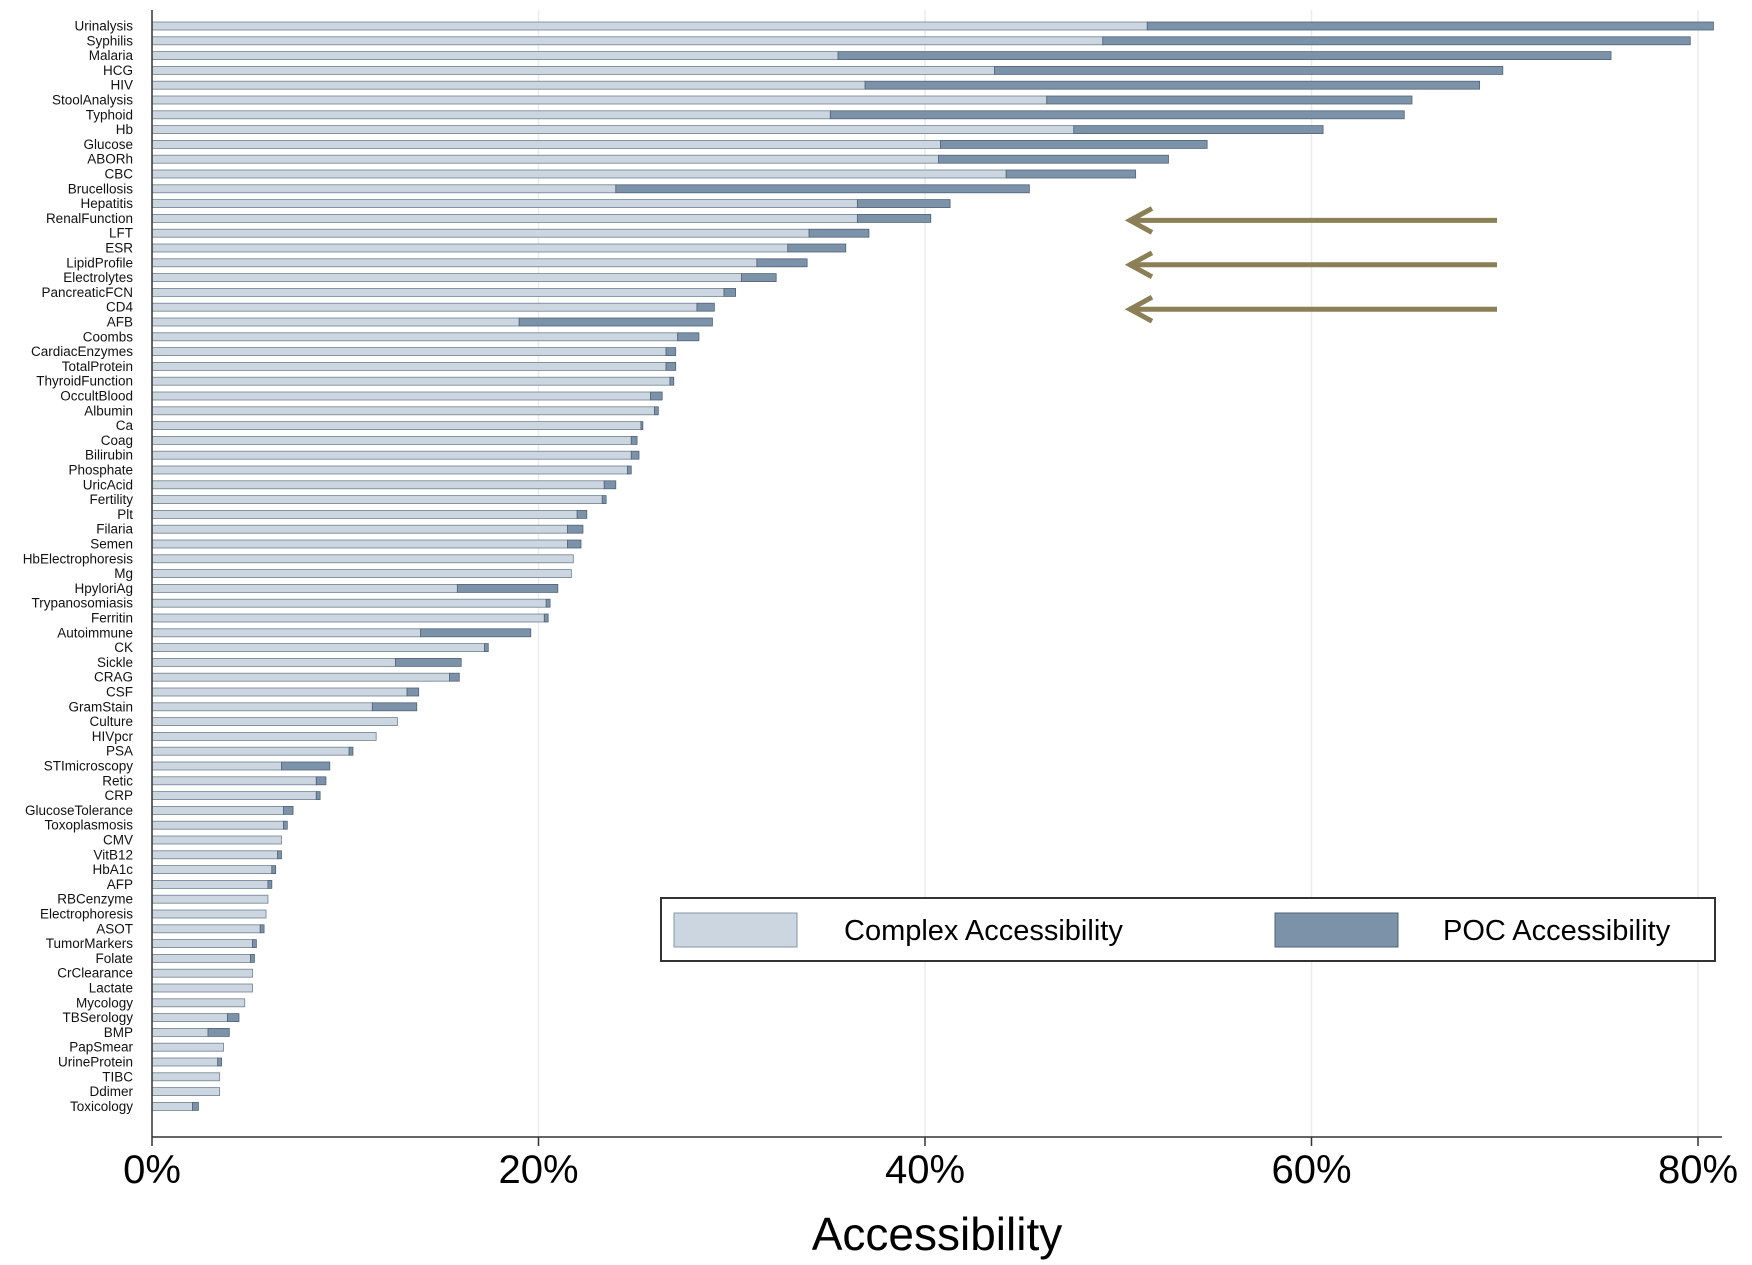  Describe the element at coordinates (108, 410) in the screenshot. I see `category-label-albumin: Albumin` at that location.